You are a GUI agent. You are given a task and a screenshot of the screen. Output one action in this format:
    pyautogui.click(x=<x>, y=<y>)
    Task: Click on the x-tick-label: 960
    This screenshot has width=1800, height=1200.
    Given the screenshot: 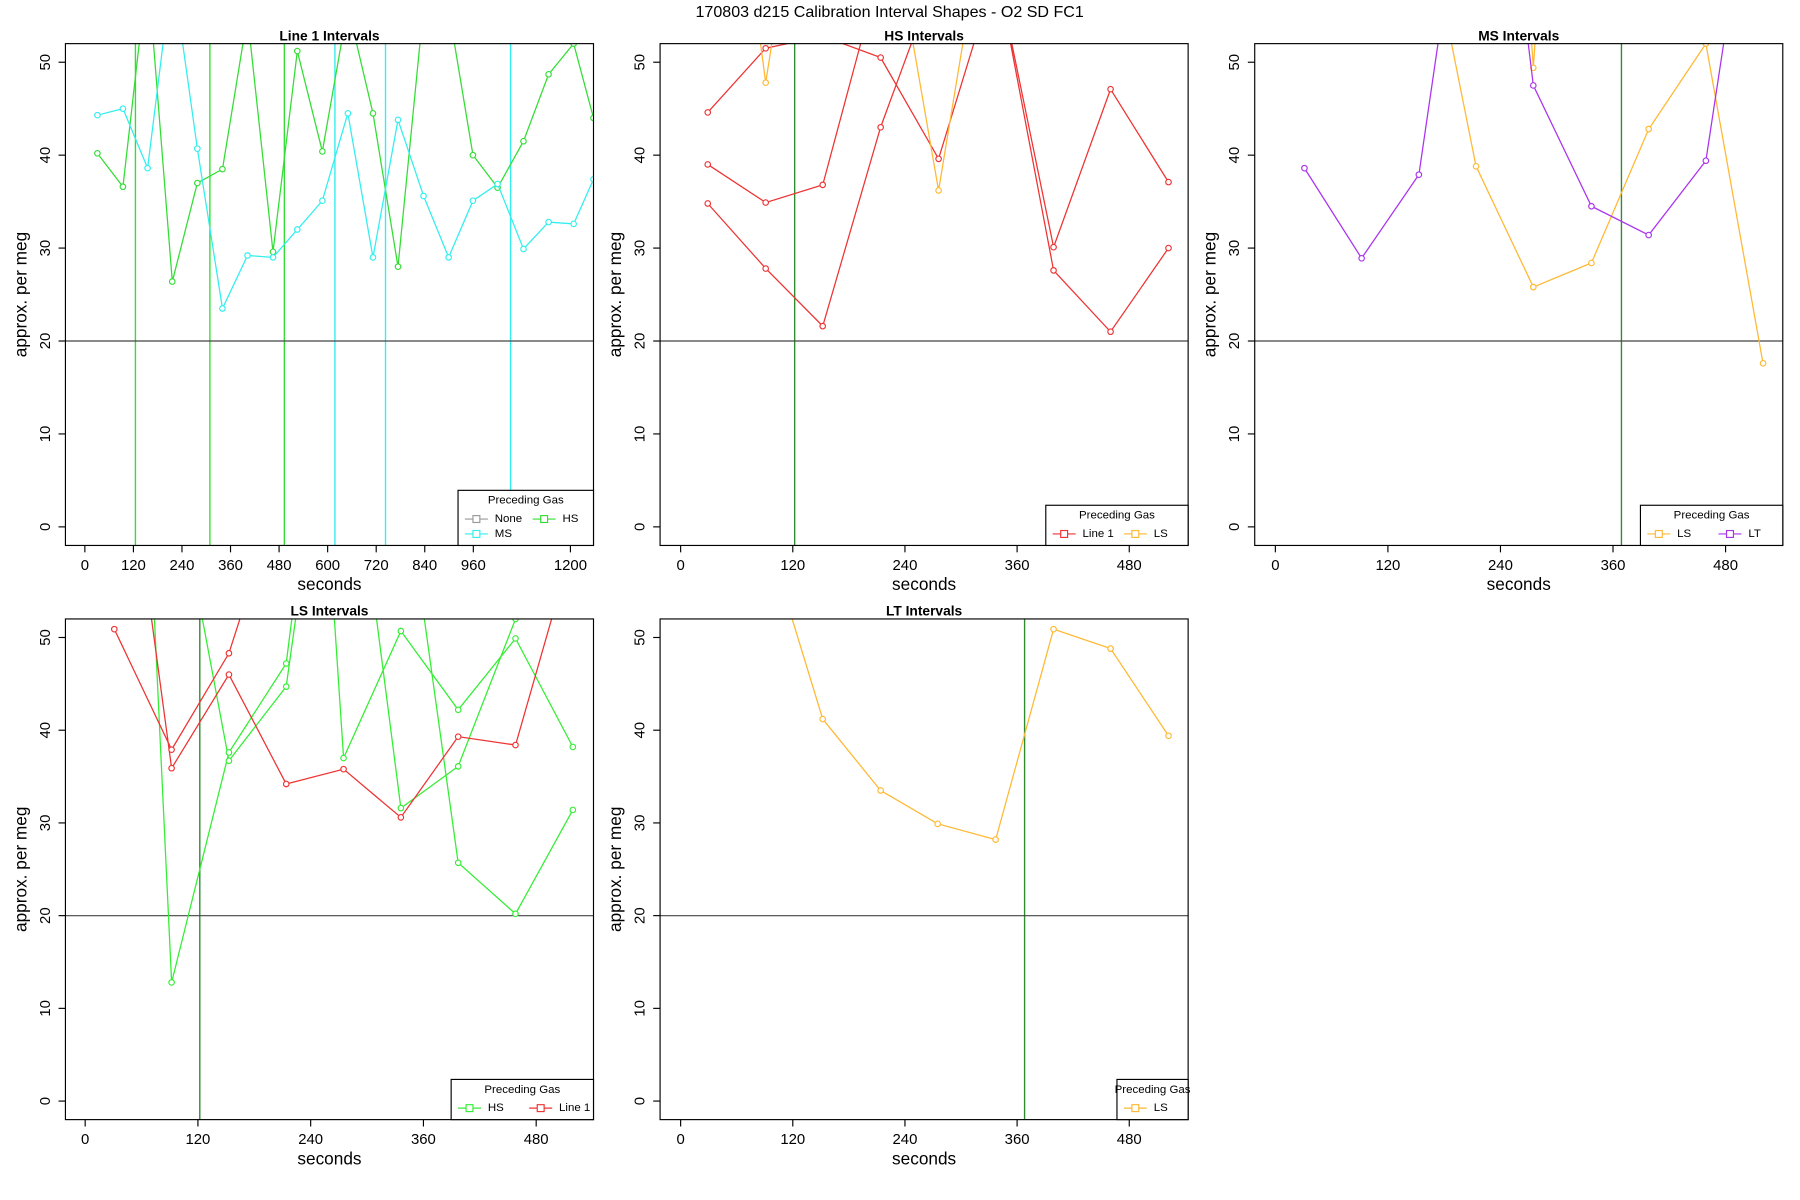 What is the action you would take?
    pyautogui.click(x=473, y=565)
    